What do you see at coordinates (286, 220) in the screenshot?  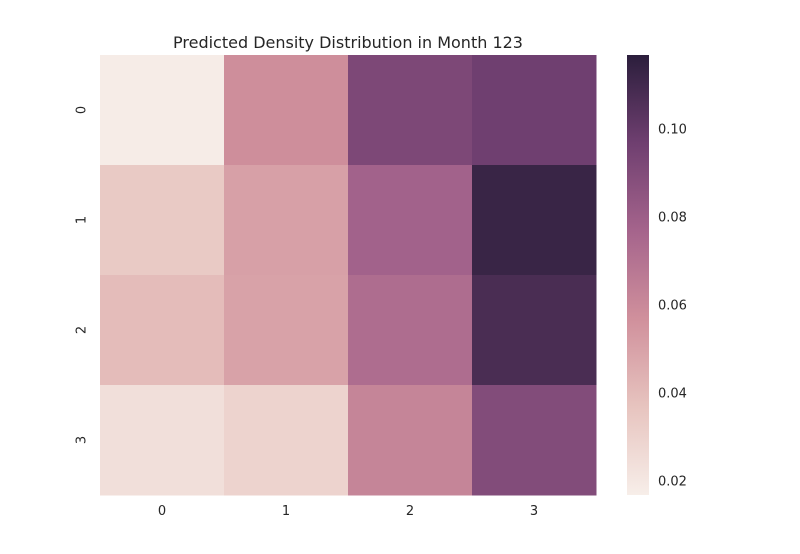 I see `heatmap-cell-r1-c1` at bounding box center [286, 220].